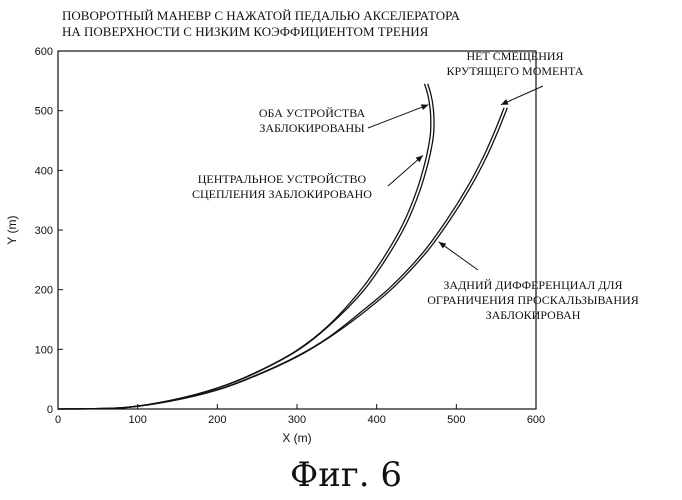 This screenshot has height=500, width=682. Describe the element at coordinates (282, 179) in the screenshot. I see `annotation-text: ЦЕНТРАЛЬНОЕ УСТРОЙСТВО` at that location.